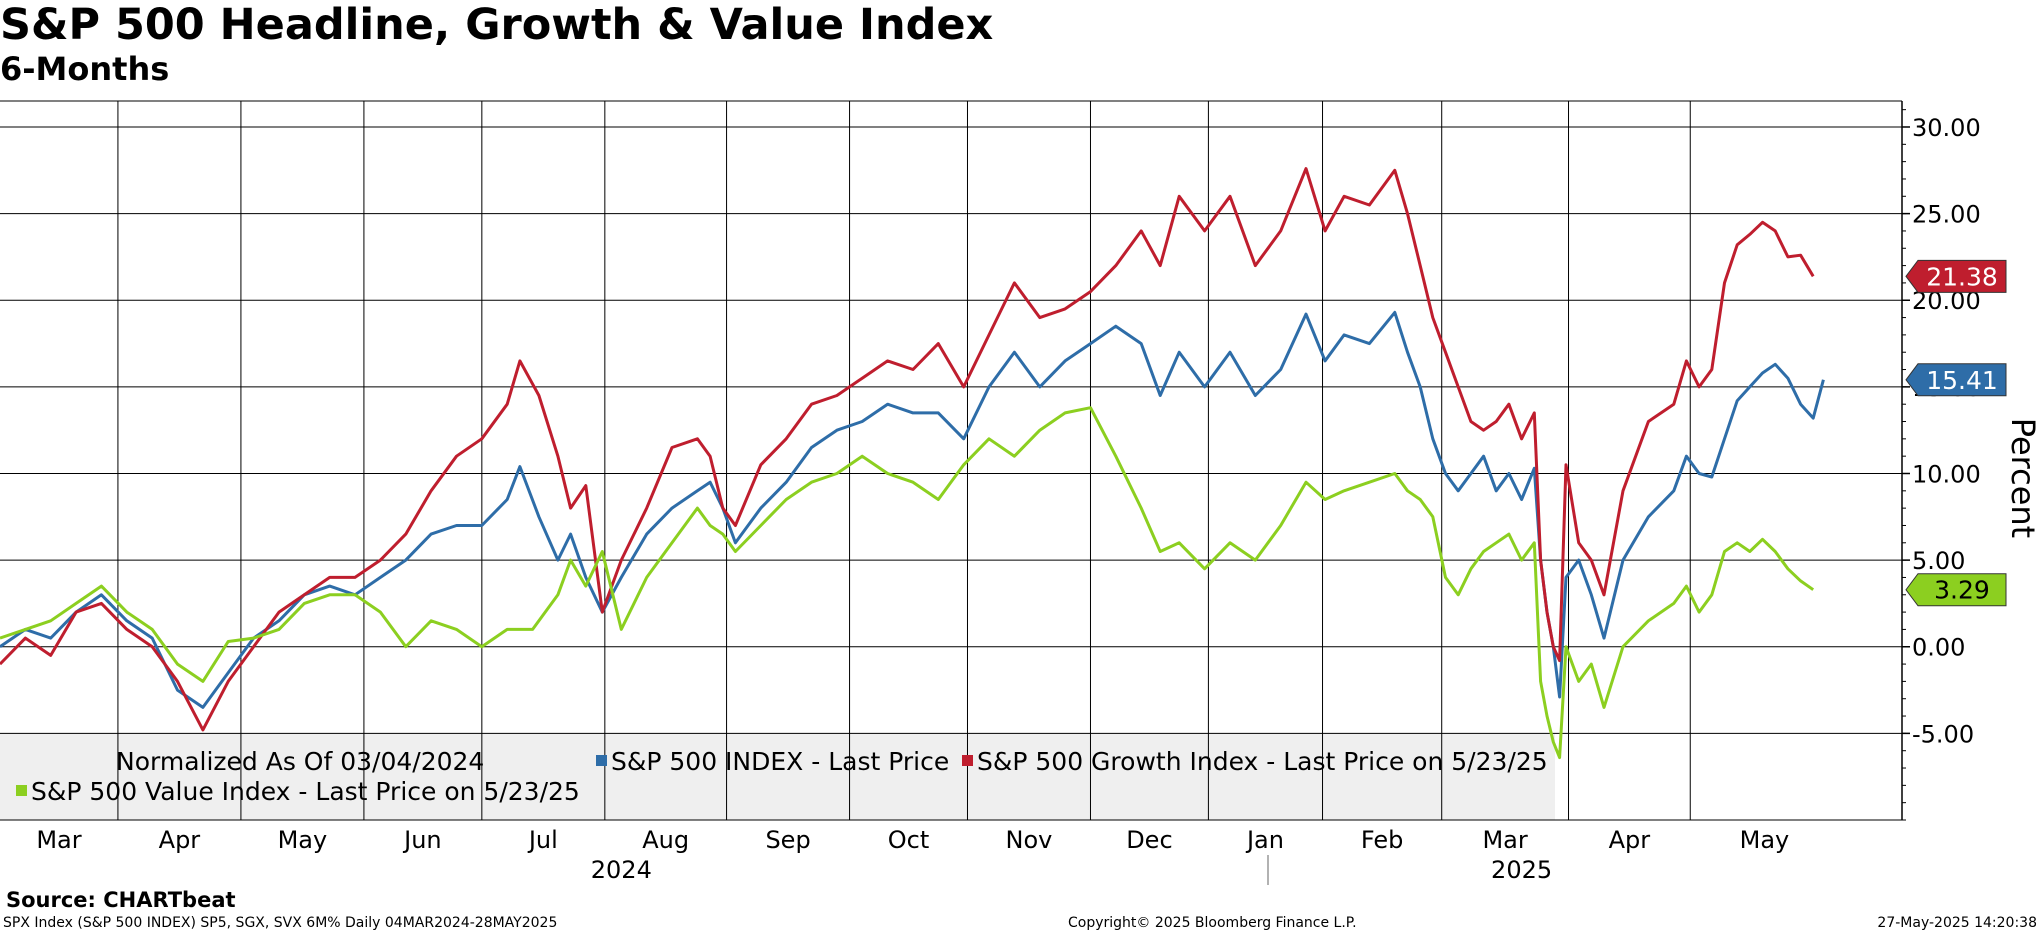  What do you see at coordinates (1946, 128) in the screenshot?
I see `y-tick-label: 30.00` at bounding box center [1946, 128].